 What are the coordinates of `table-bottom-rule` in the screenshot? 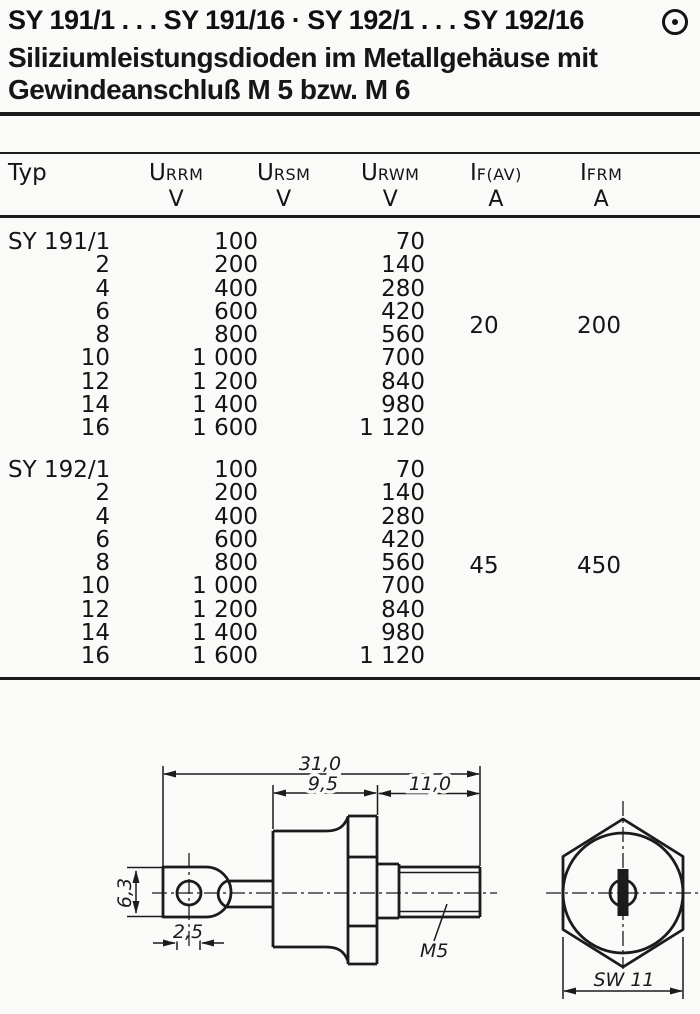 It's located at (350, 678).